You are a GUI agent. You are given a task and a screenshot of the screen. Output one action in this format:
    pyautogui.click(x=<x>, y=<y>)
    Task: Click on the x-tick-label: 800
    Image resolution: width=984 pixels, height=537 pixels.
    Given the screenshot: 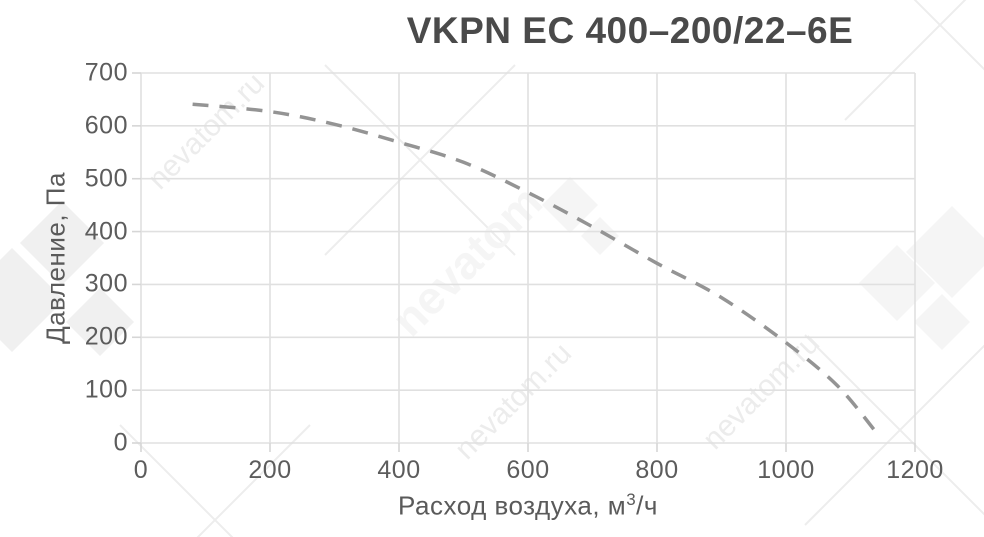 What is the action you would take?
    pyautogui.click(x=657, y=470)
    